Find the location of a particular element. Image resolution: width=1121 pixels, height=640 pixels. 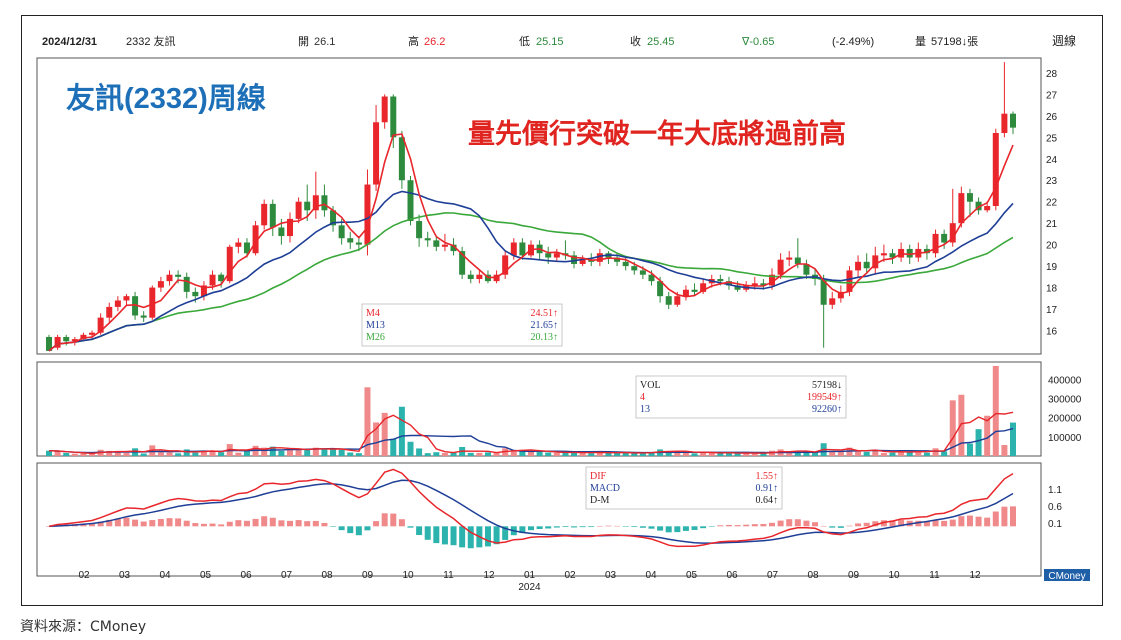

header-close: 25.45 is located at coordinates (661, 42).